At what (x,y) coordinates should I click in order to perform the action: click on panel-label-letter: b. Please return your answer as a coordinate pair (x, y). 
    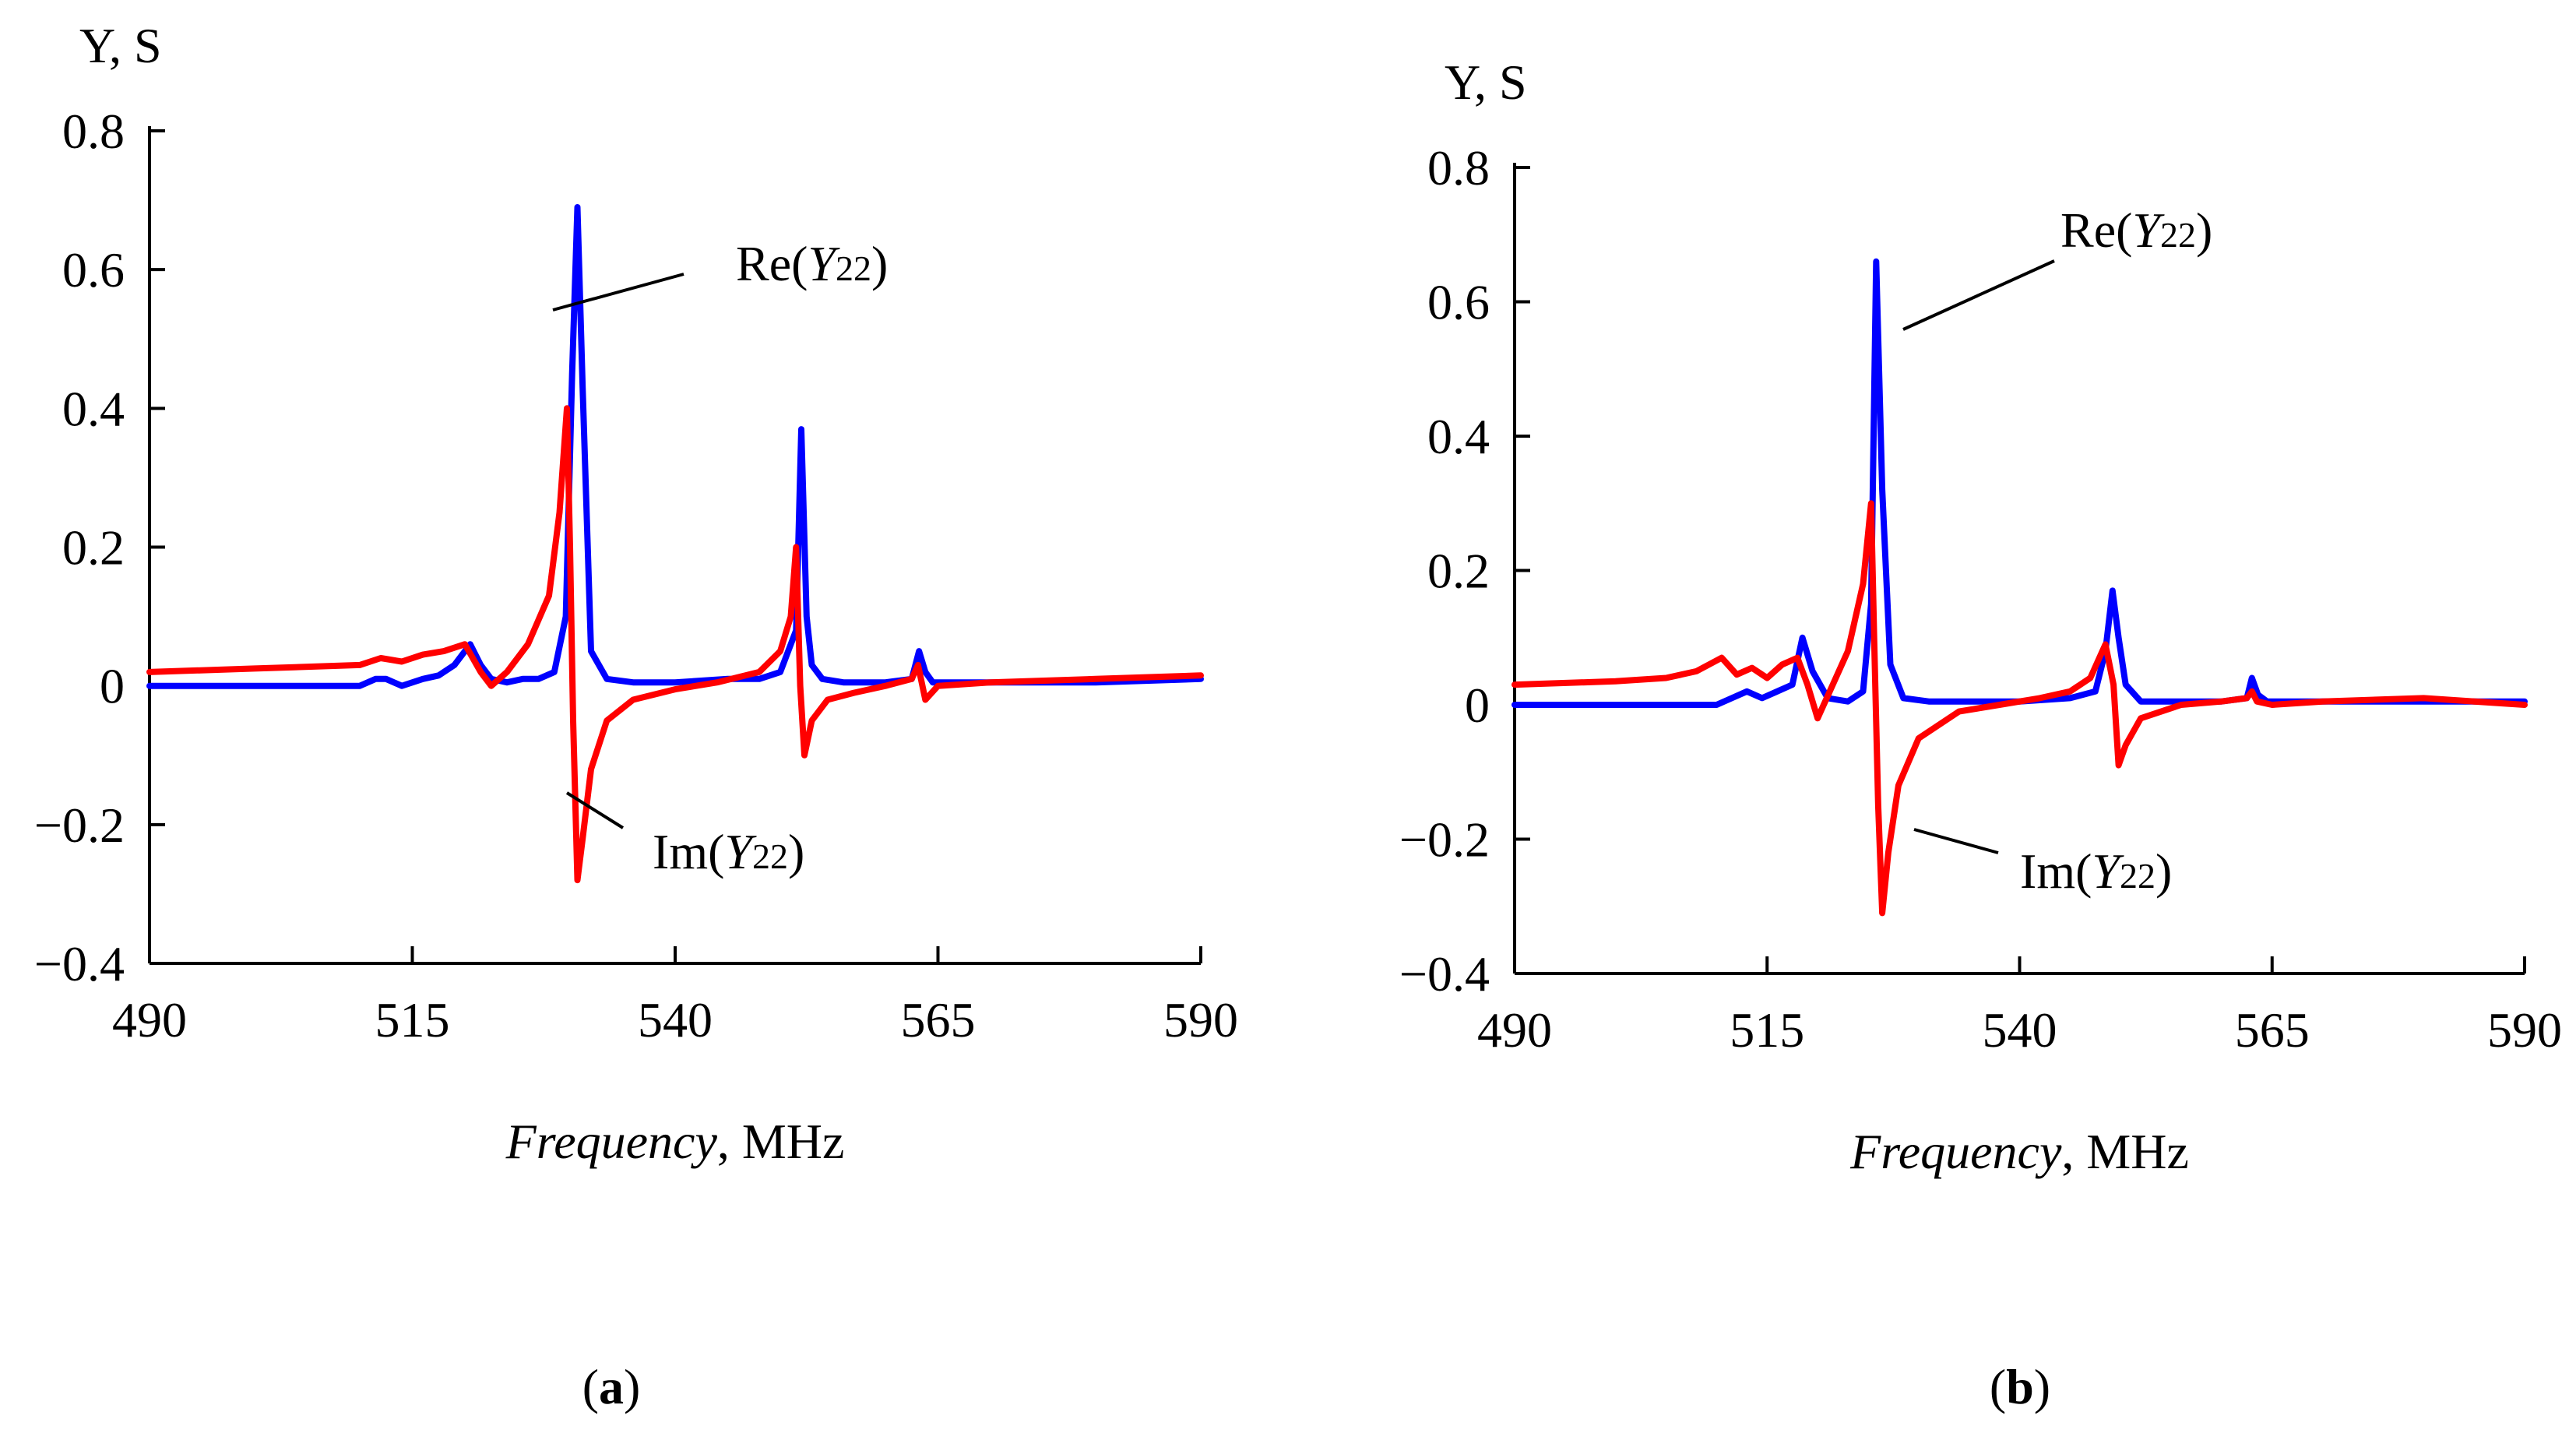
    Looking at the image, I should click on (2020, 1386).